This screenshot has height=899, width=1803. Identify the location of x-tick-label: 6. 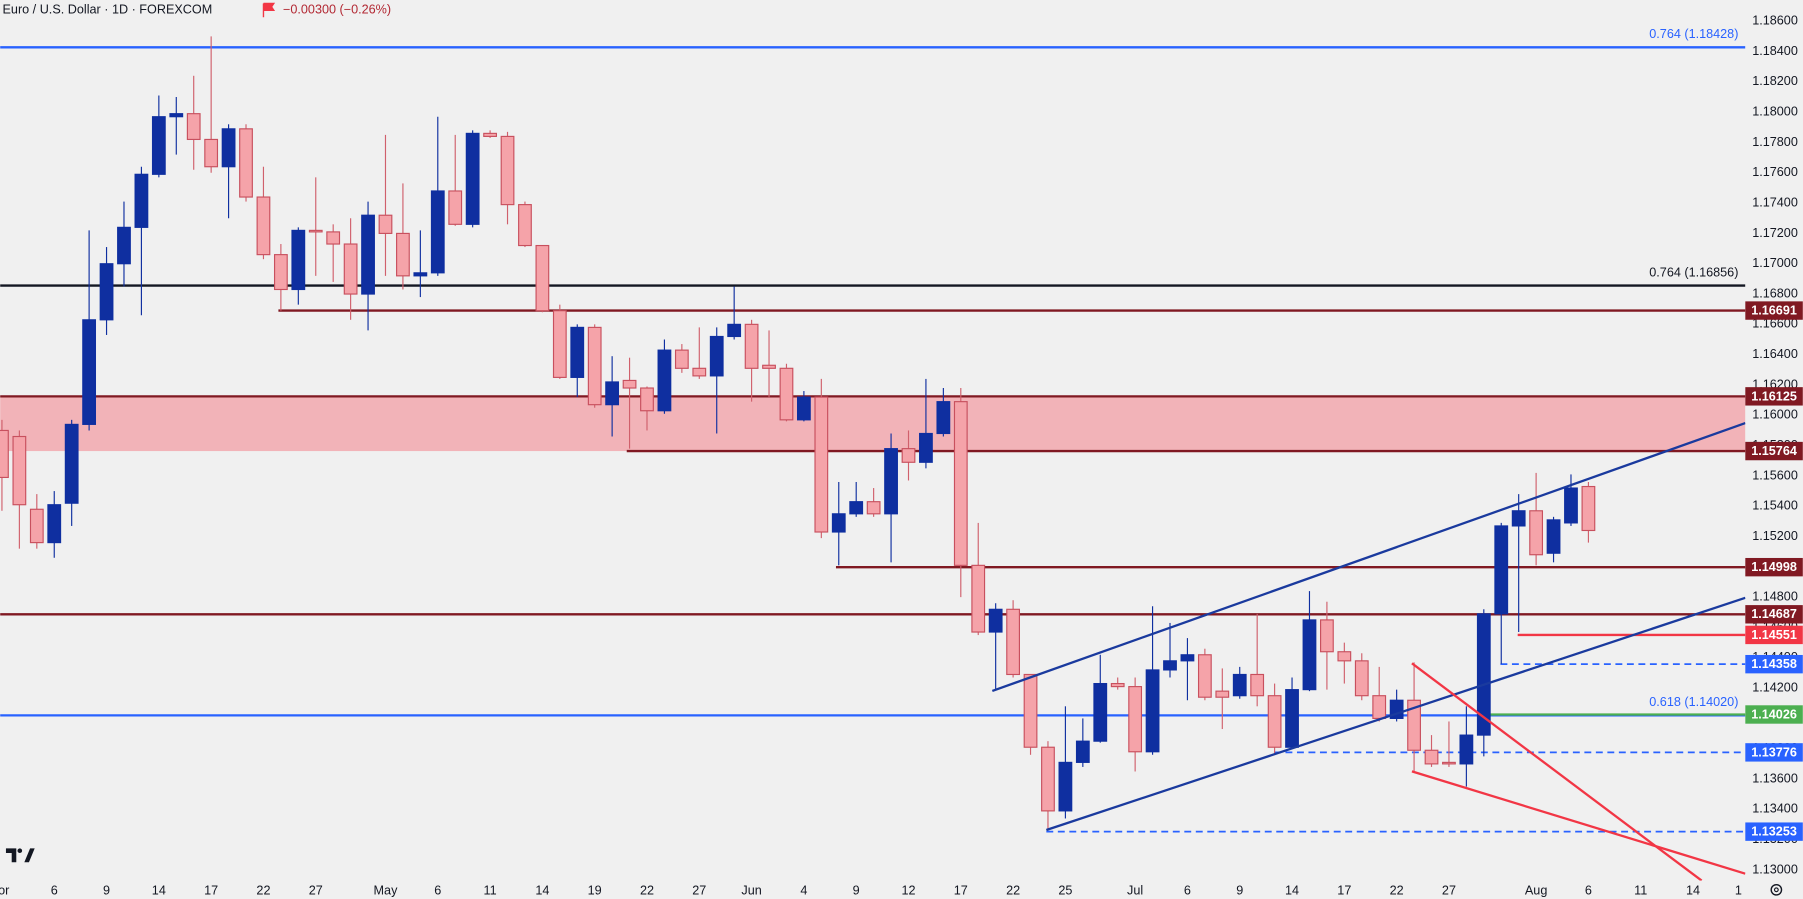
(1187, 890).